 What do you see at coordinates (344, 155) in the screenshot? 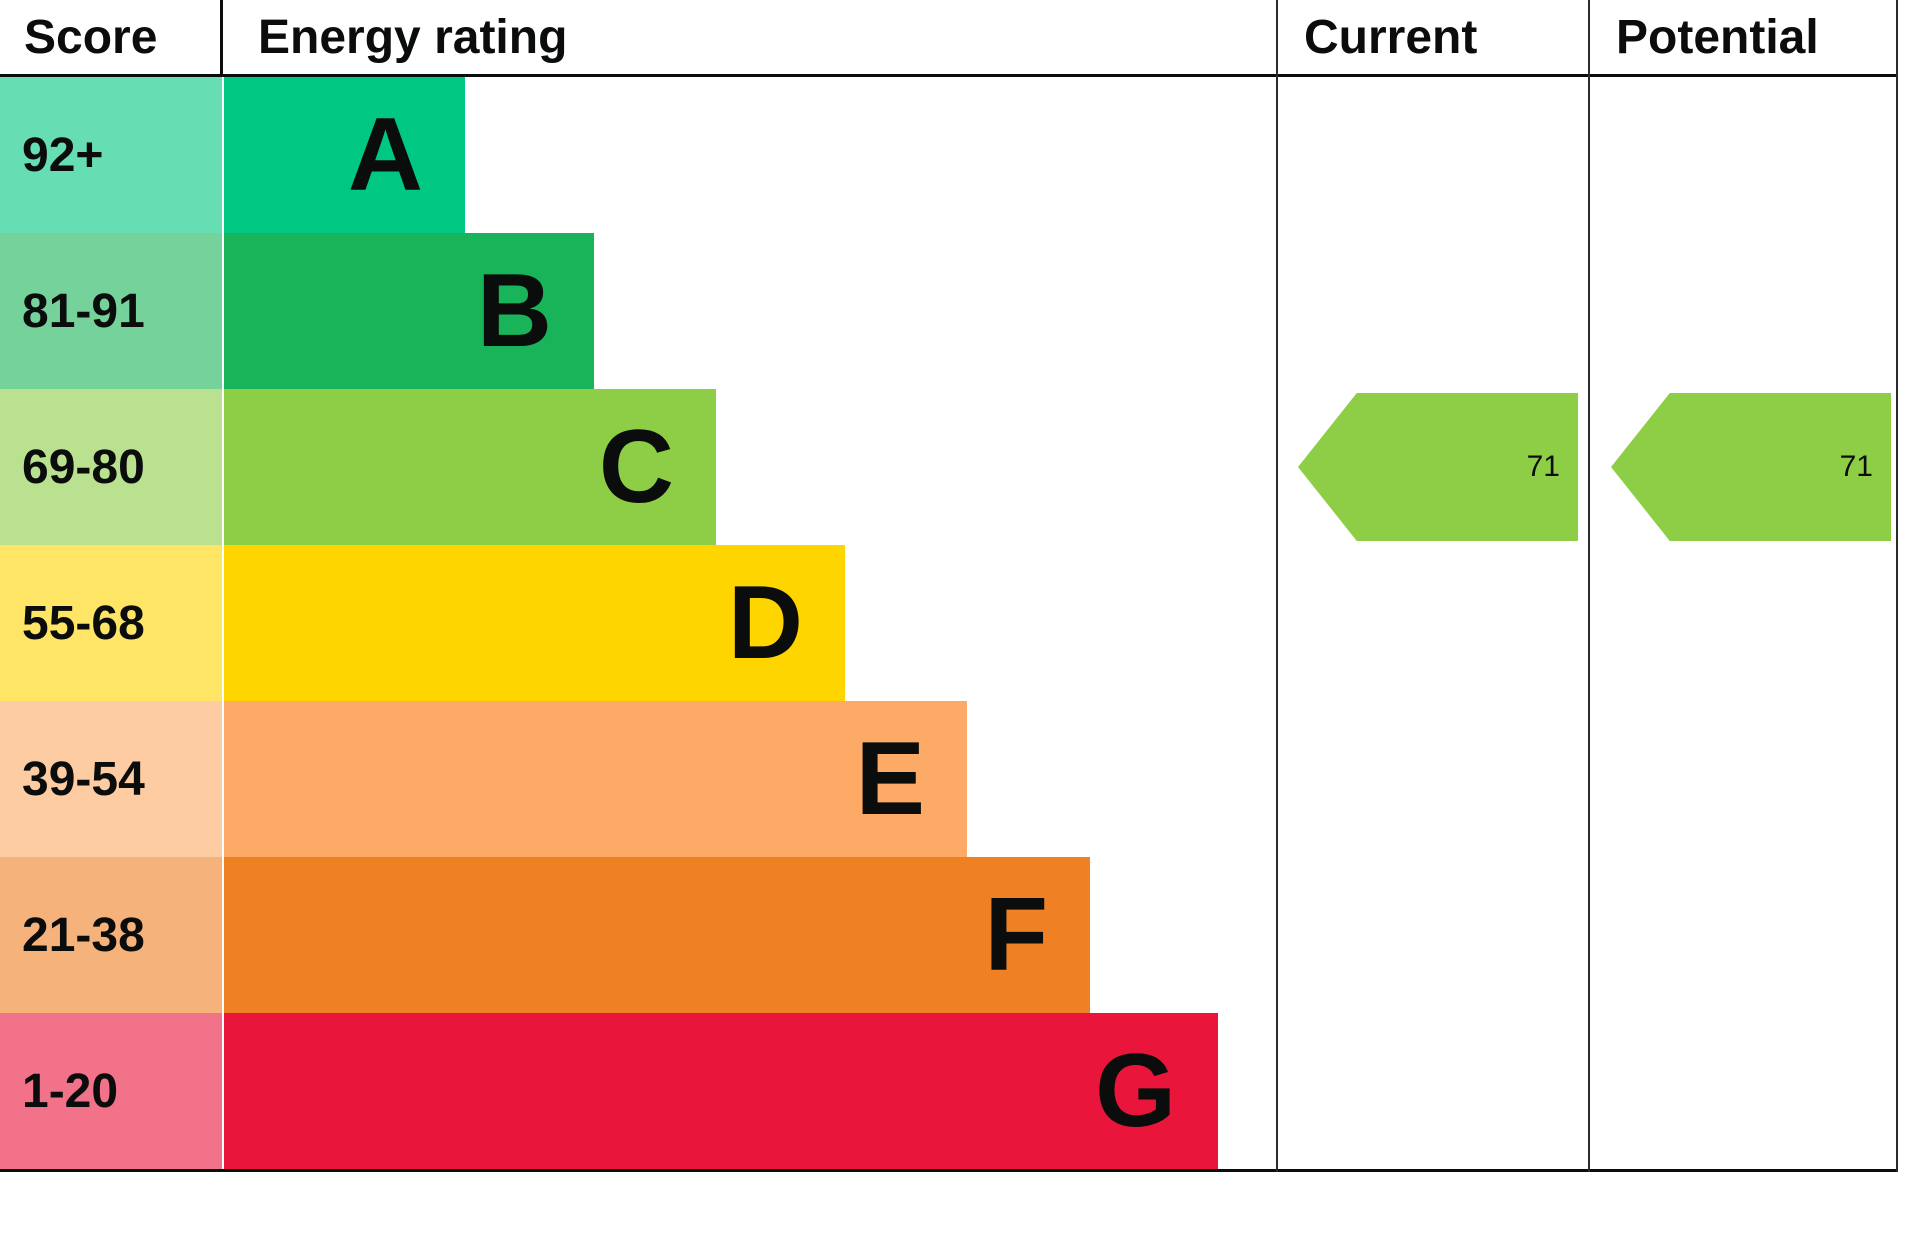
I see `rating-bar-a: A` at bounding box center [344, 155].